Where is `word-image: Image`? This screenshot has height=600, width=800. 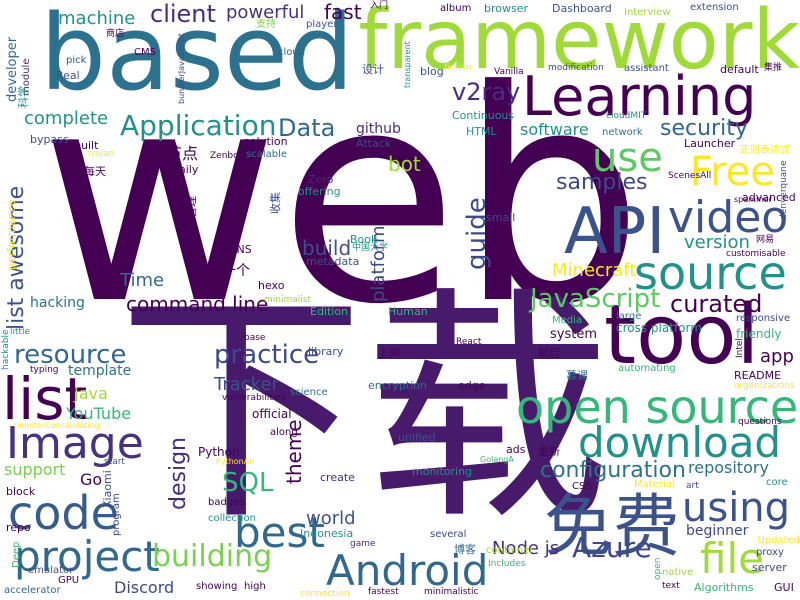
word-image: Image is located at coordinates (75, 443).